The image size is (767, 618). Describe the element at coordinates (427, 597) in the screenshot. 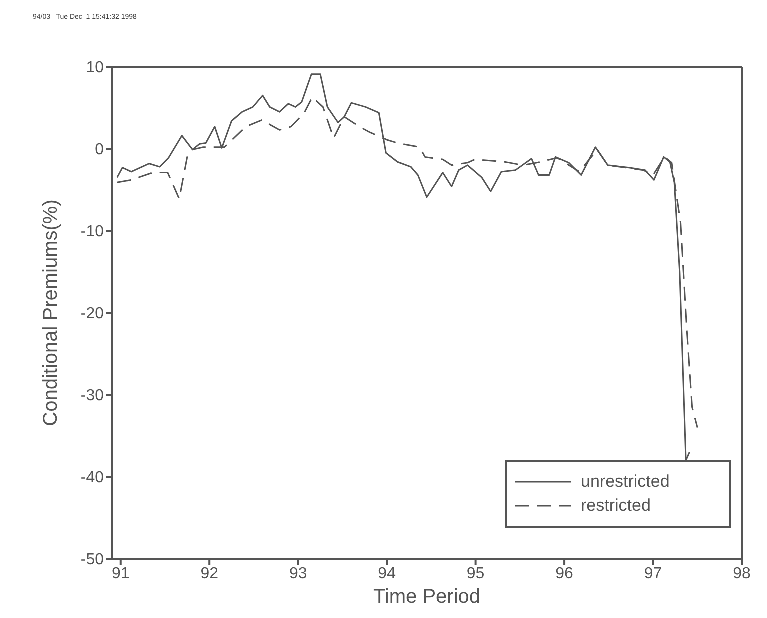

I see `x-axis-title: Time Period` at that location.